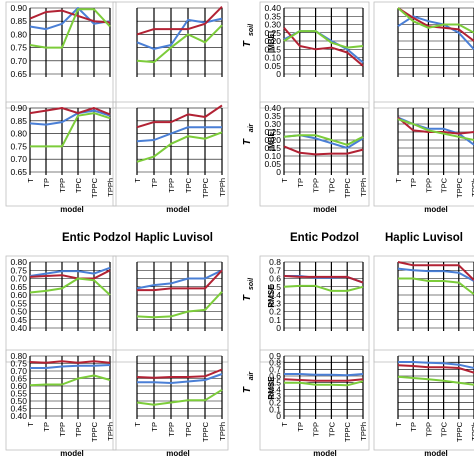  I want to click on chart-hl_rmse_soil, so click(423, 309).